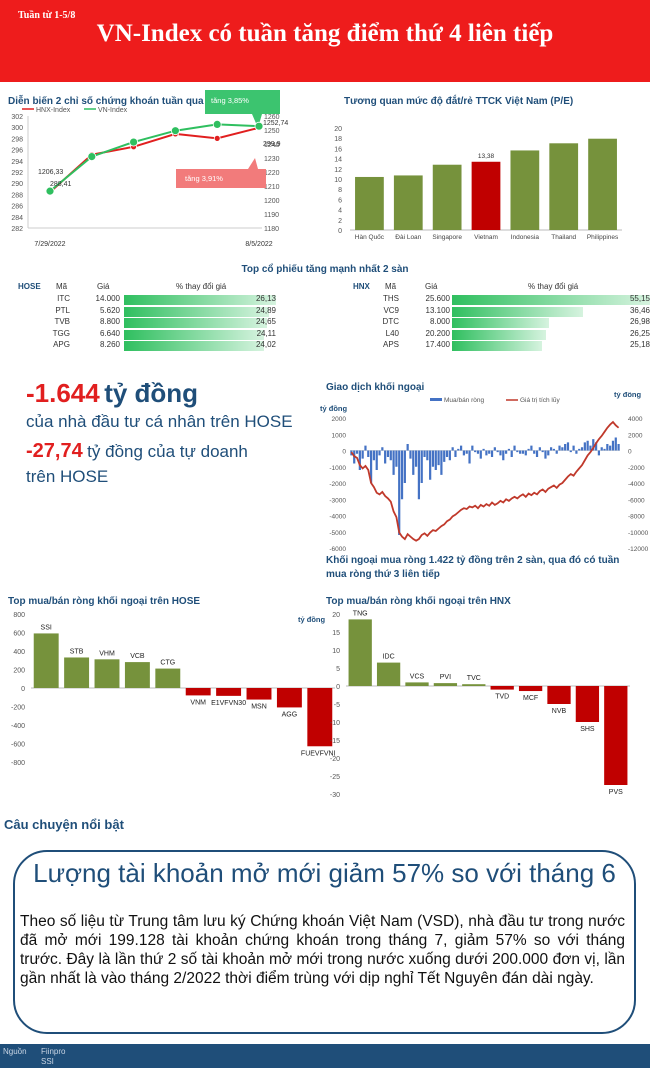 The width and height of the screenshot is (650, 1068). I want to click on footer-sources: Fiinpro SSI, so click(53, 1057).